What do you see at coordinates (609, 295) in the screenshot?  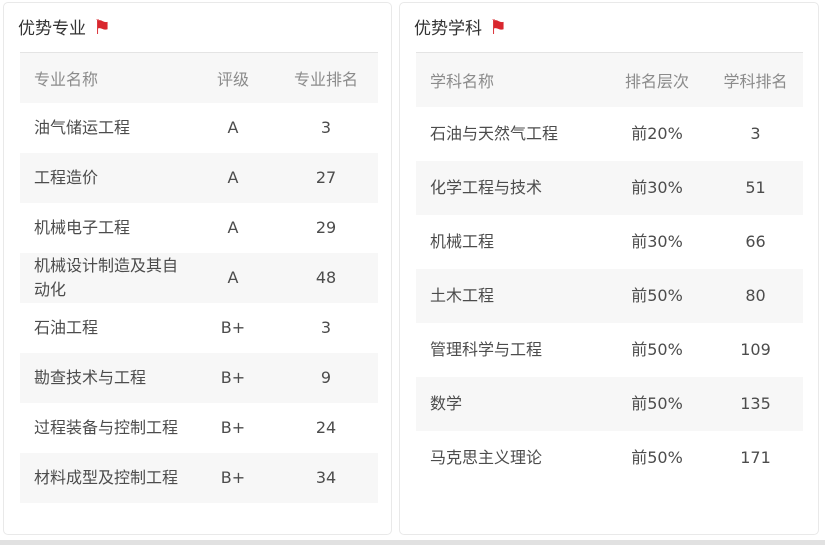 I see `table-row: 土木工程 前50% 80` at bounding box center [609, 295].